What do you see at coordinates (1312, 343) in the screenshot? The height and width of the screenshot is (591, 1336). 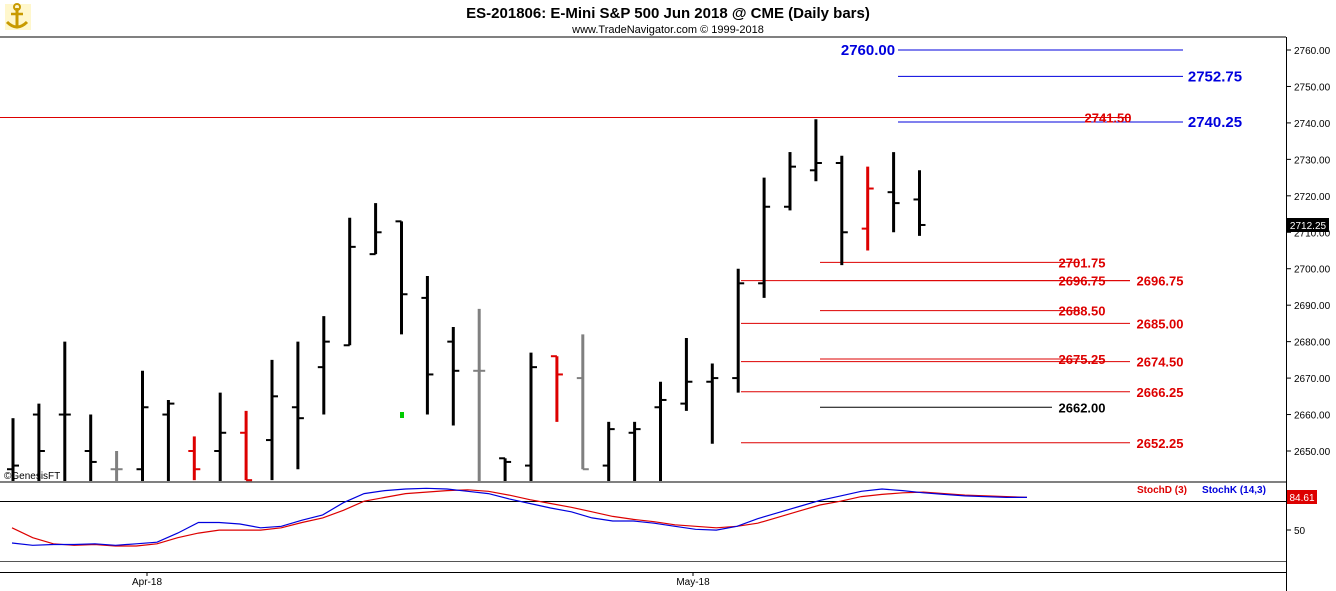 I see `price-tick-label: 2680.00` at bounding box center [1312, 343].